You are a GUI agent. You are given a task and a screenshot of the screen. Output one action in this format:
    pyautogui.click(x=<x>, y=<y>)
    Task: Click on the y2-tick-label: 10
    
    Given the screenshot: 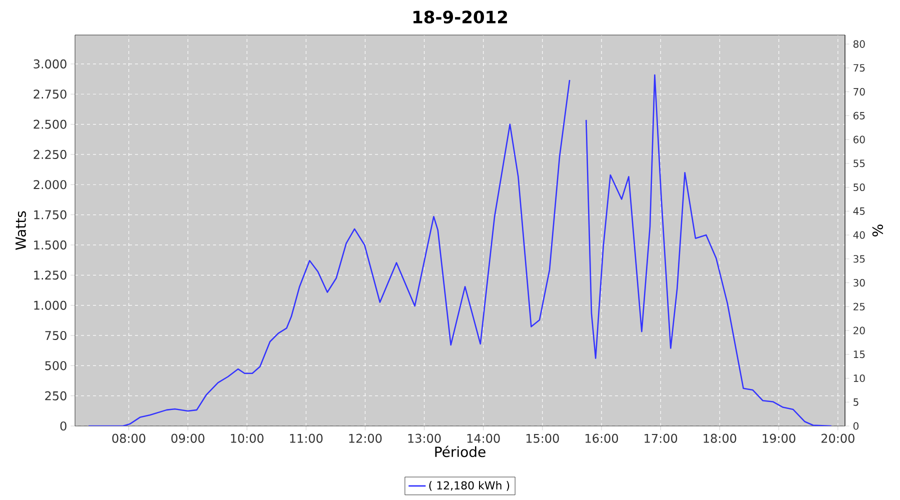 What is the action you would take?
    pyautogui.click(x=859, y=378)
    